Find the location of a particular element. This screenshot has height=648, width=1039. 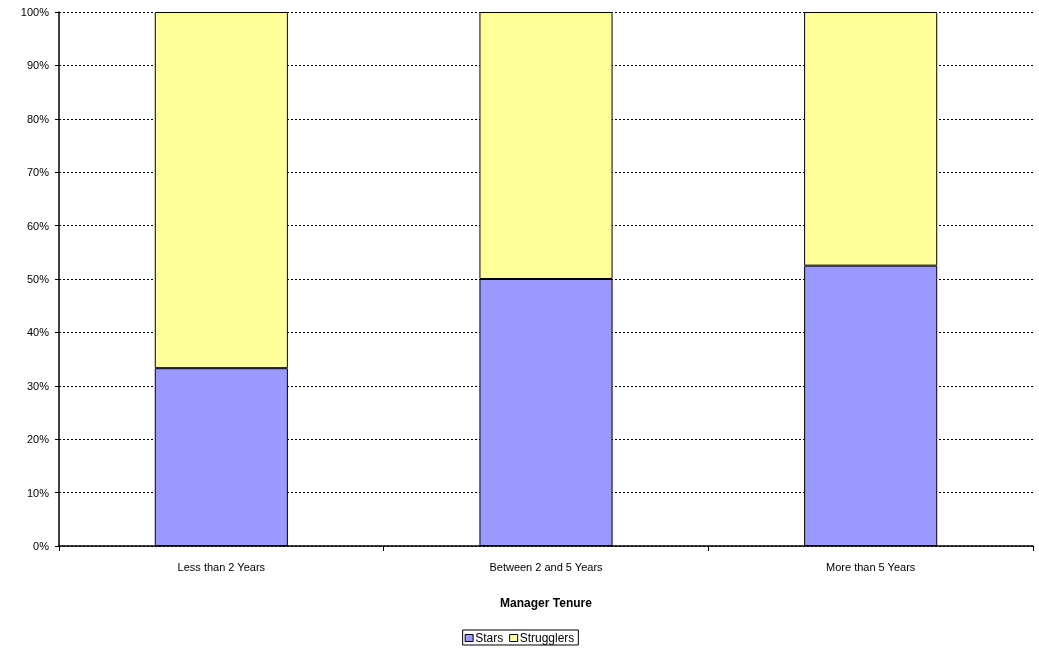

y-tick-label: 80% is located at coordinates (38, 118).